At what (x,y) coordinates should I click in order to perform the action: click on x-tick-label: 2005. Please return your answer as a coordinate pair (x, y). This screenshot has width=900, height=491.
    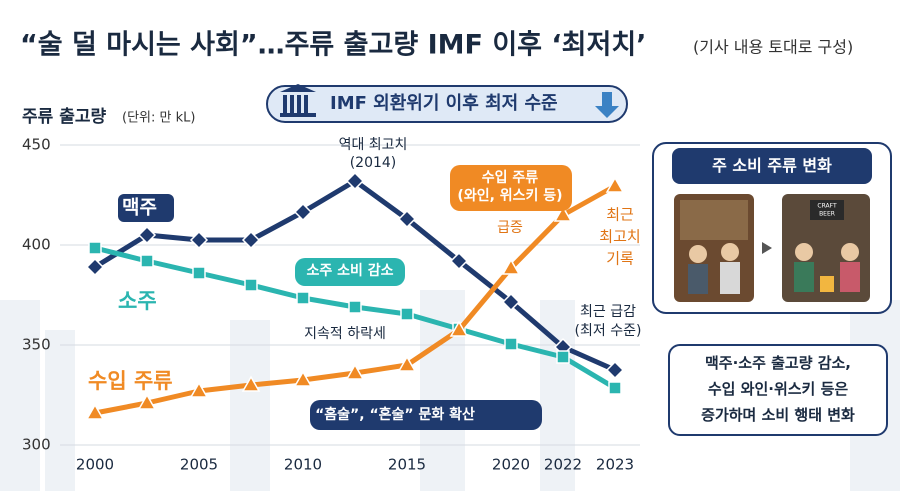
    Looking at the image, I should click on (199, 465).